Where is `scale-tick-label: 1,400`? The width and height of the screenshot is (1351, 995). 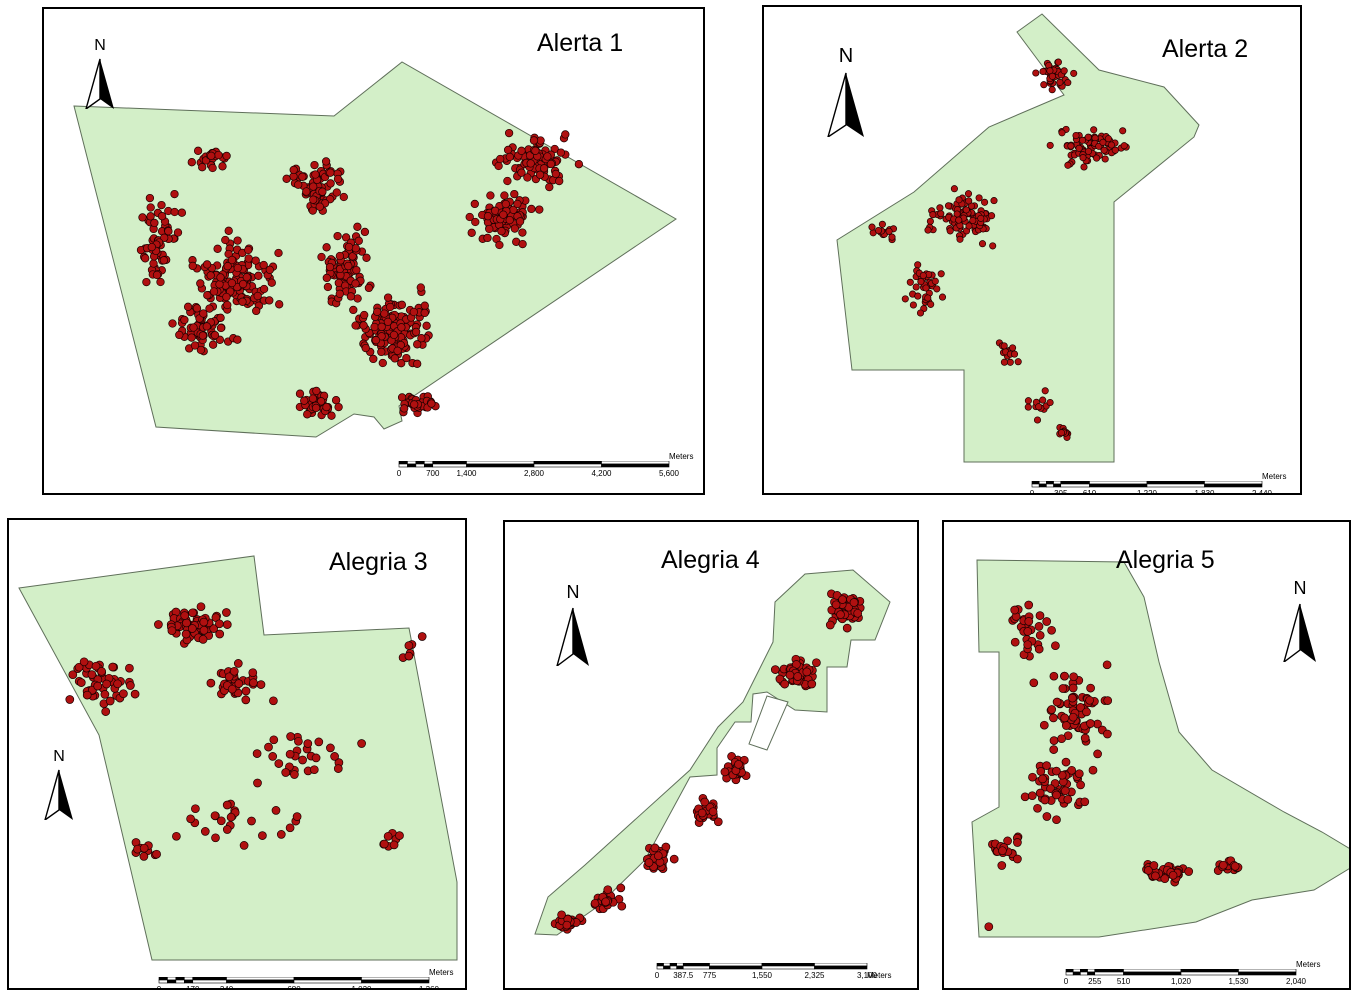 scale-tick-label: 1,400 is located at coordinates (466, 473).